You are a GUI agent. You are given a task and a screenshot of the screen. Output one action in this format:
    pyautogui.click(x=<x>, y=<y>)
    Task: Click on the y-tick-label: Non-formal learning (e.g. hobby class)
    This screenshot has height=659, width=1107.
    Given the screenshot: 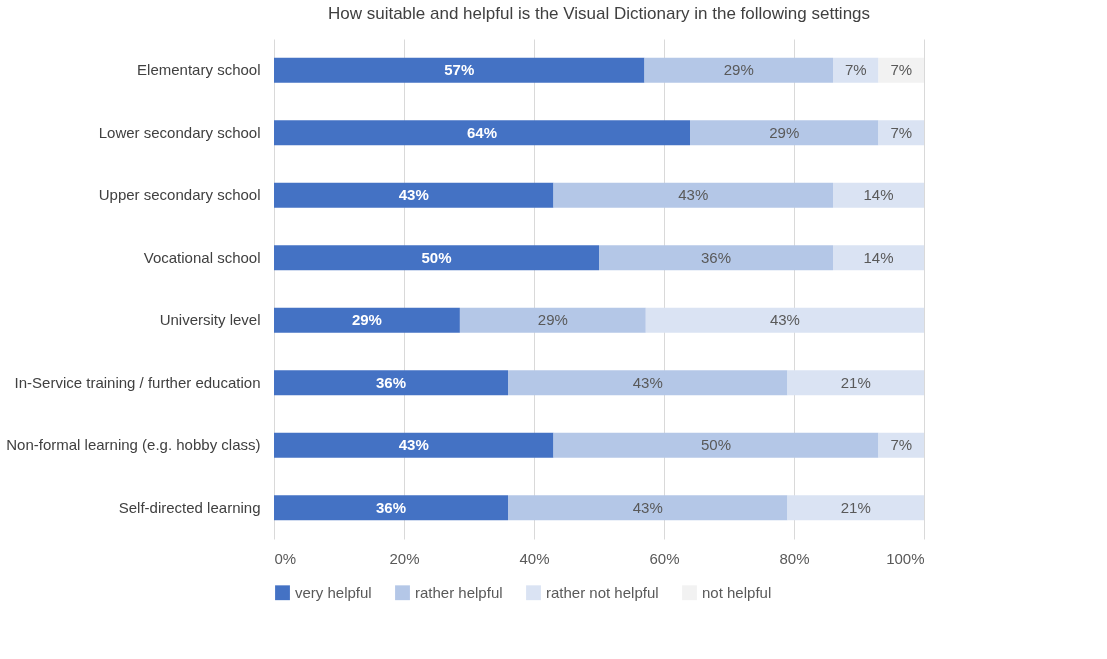 What is the action you would take?
    pyautogui.click(x=133, y=445)
    